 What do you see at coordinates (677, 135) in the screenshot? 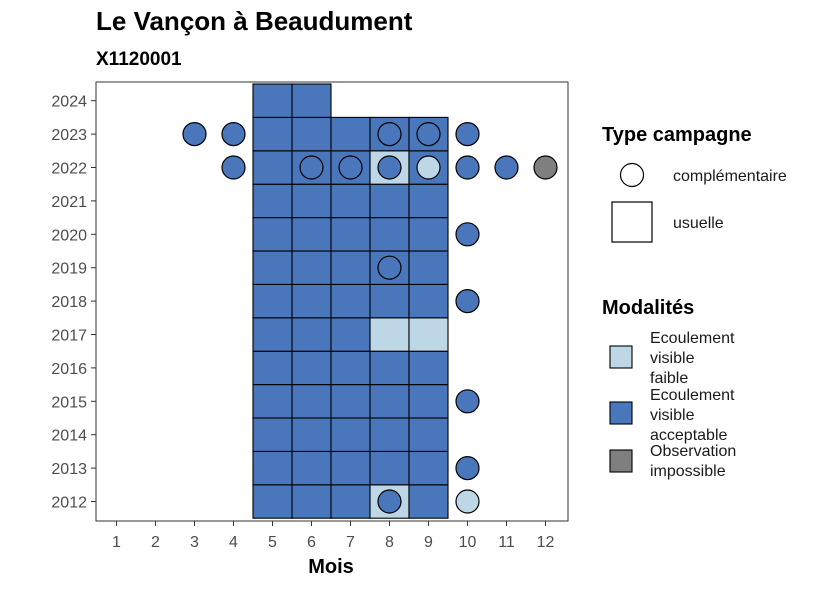
I see `legend-type-title: Type campagne` at bounding box center [677, 135].